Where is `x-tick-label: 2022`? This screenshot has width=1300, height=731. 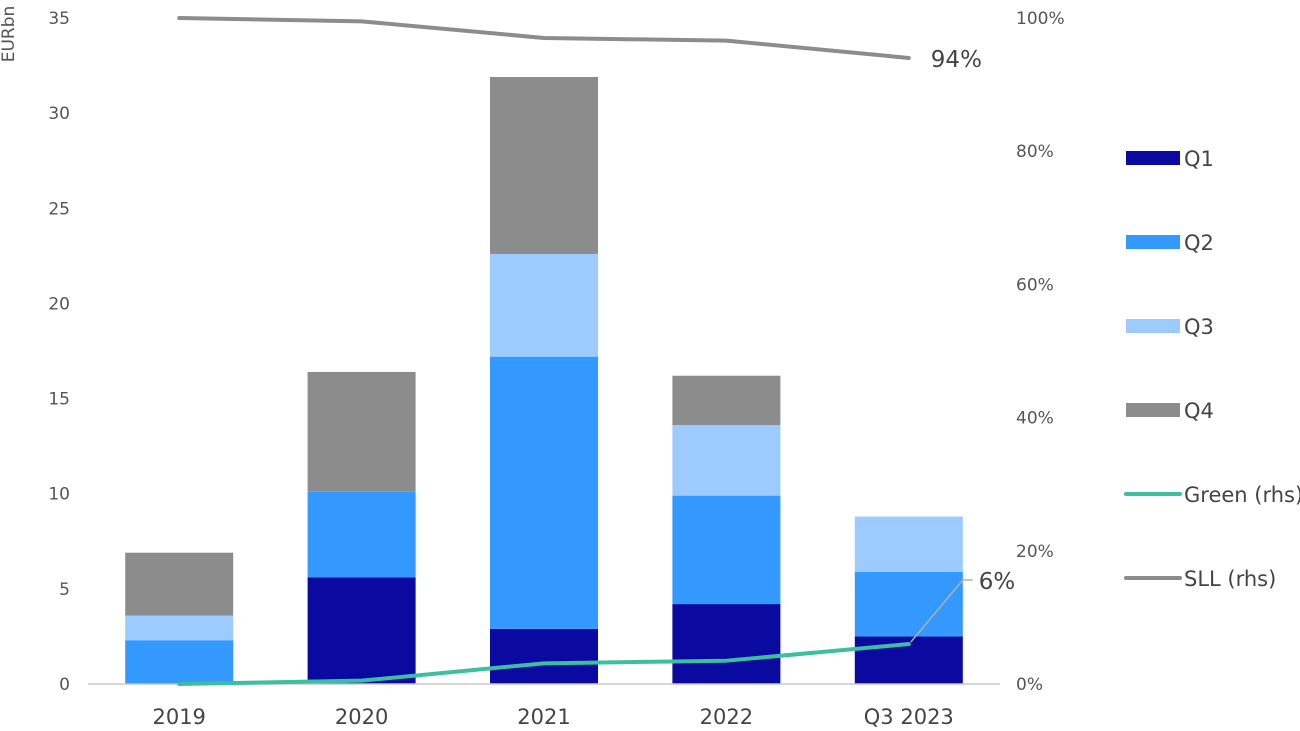
x-tick-label: 2022 is located at coordinates (726, 717).